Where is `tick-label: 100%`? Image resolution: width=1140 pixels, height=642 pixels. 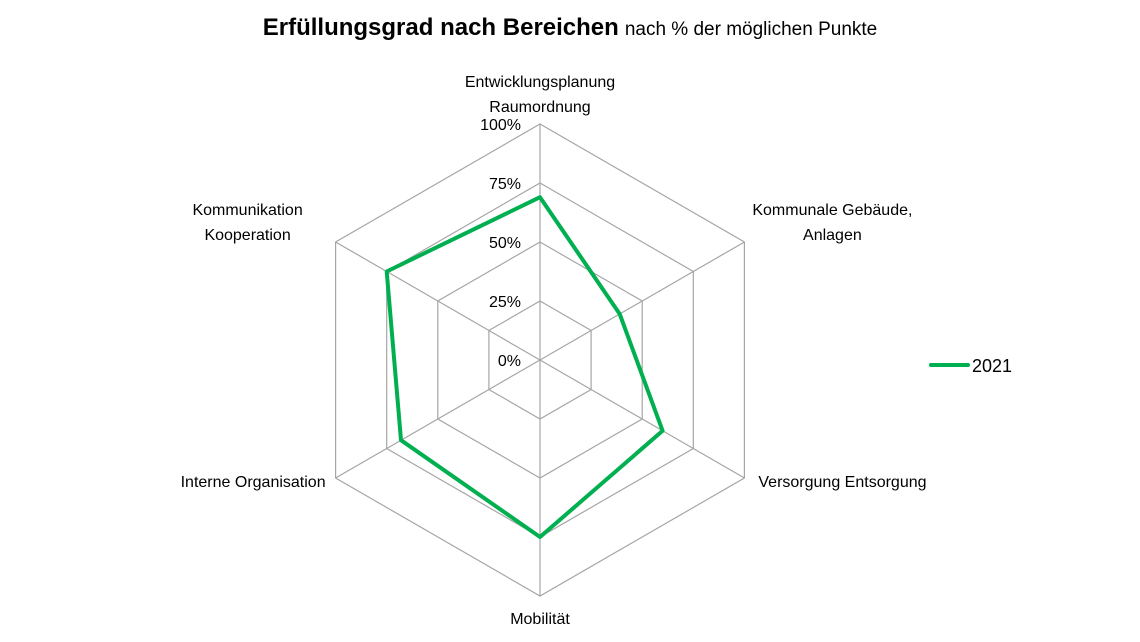 tick-label: 100% is located at coordinates (500, 125).